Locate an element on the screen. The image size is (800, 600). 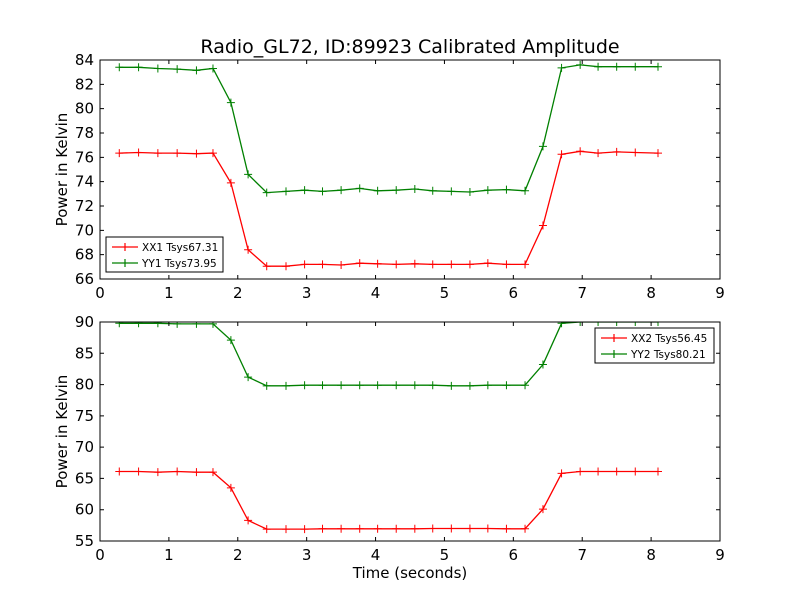
y-tick-label: 85 is located at coordinates (84, 353).